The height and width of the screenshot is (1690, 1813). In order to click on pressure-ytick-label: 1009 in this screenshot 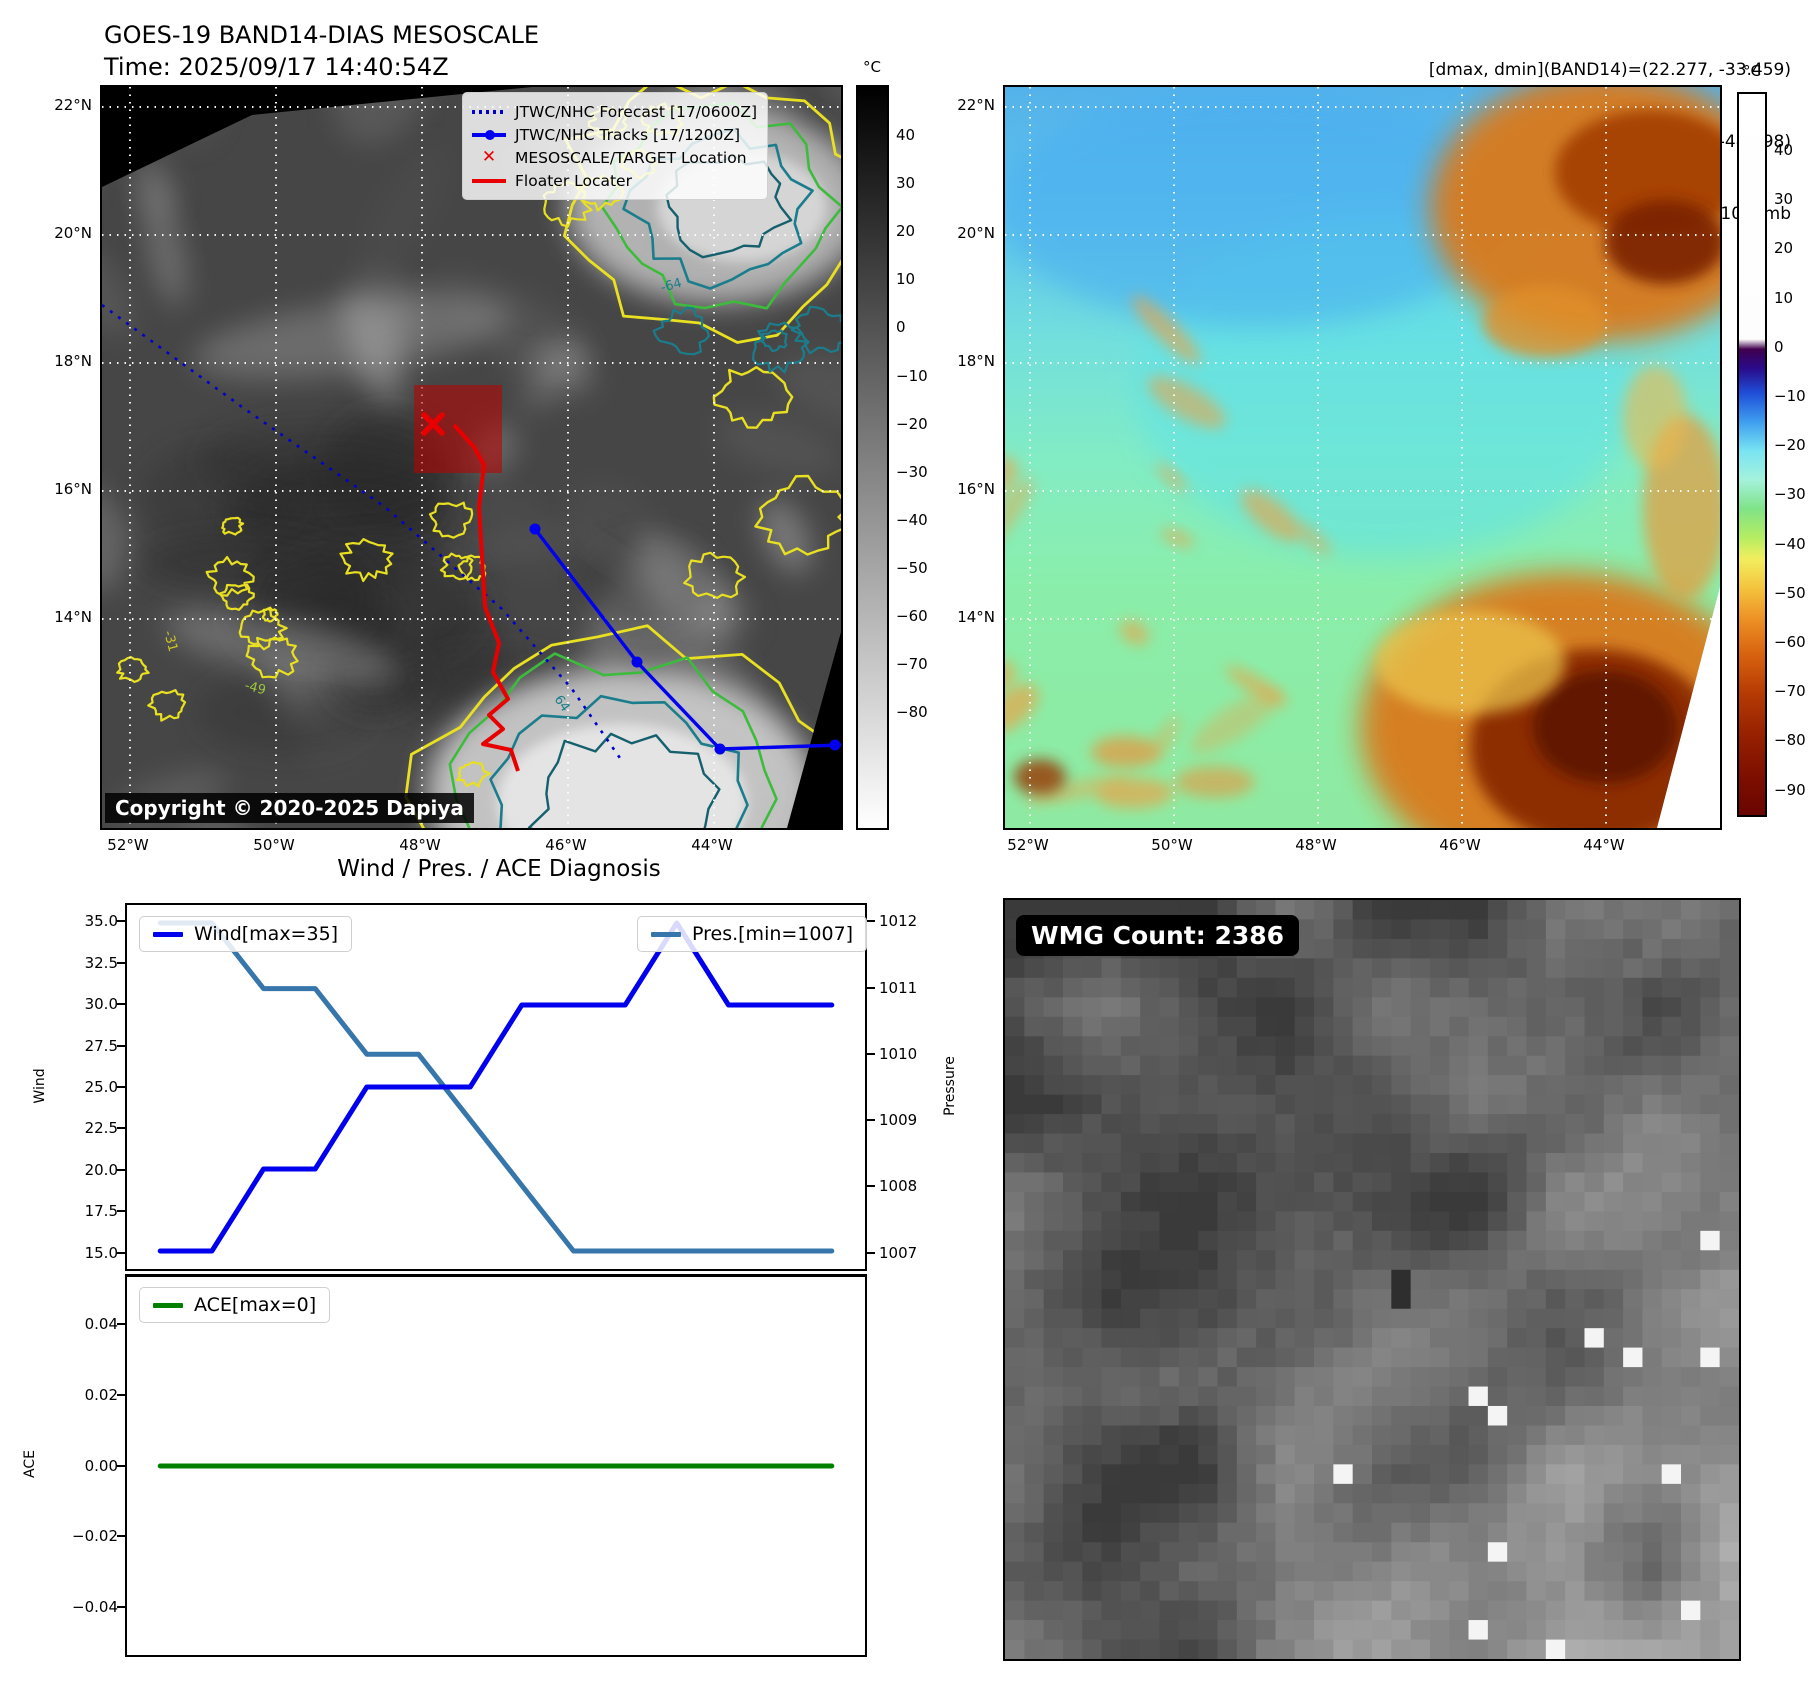, I will do `click(898, 1120)`.